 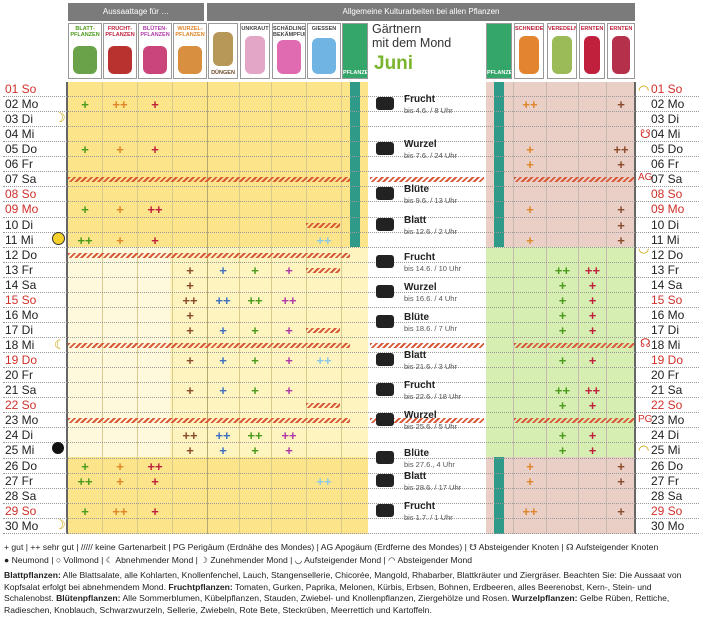 What do you see at coordinates (430, 293) in the screenshot?
I see `zodiac-sign-label: Wurzel bis 16.6. / 4 Uhr` at bounding box center [430, 293].